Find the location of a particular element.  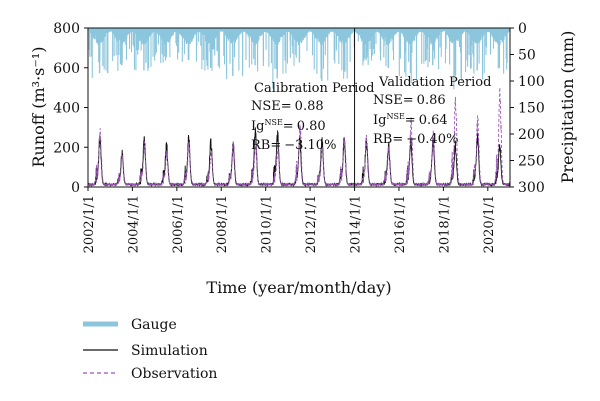

y-right-tick-label: 0 is located at coordinates (522, 29).